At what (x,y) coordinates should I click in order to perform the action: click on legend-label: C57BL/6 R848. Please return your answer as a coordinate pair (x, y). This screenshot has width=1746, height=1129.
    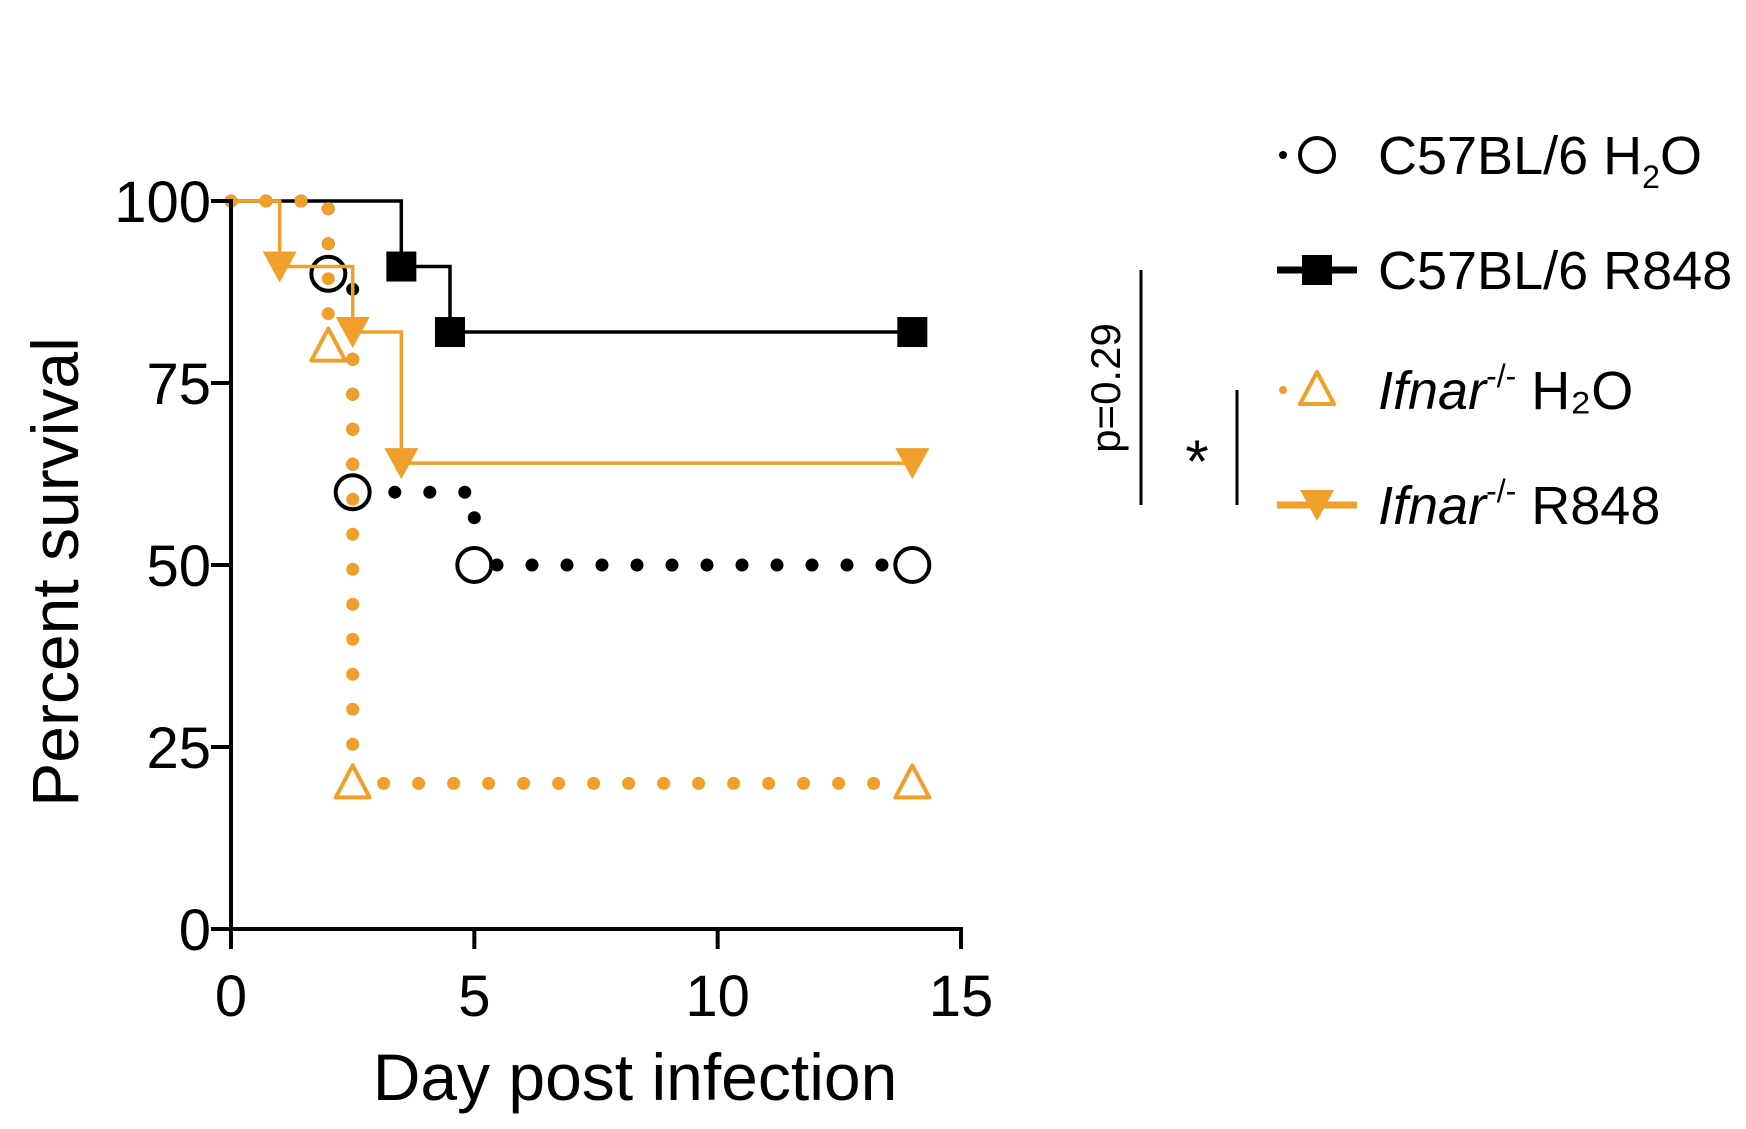
    Looking at the image, I should click on (1555, 271).